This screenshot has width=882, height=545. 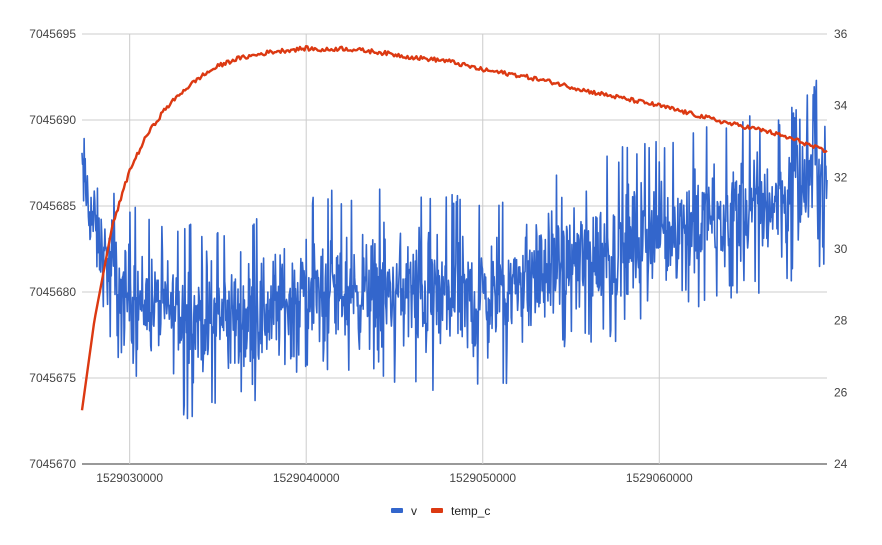 What do you see at coordinates (52, 378) in the screenshot?
I see `y-tick-label: 7045675` at bounding box center [52, 378].